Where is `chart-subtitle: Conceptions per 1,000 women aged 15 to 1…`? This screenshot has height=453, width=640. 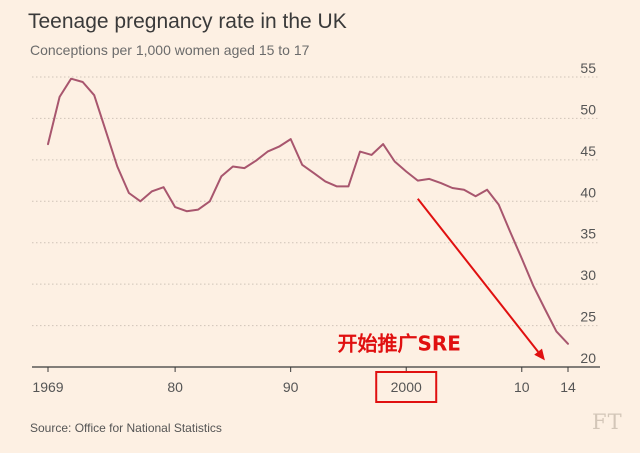
chart-subtitle: Conceptions per 1,000 women aged 15 to 1… is located at coordinates (170, 50).